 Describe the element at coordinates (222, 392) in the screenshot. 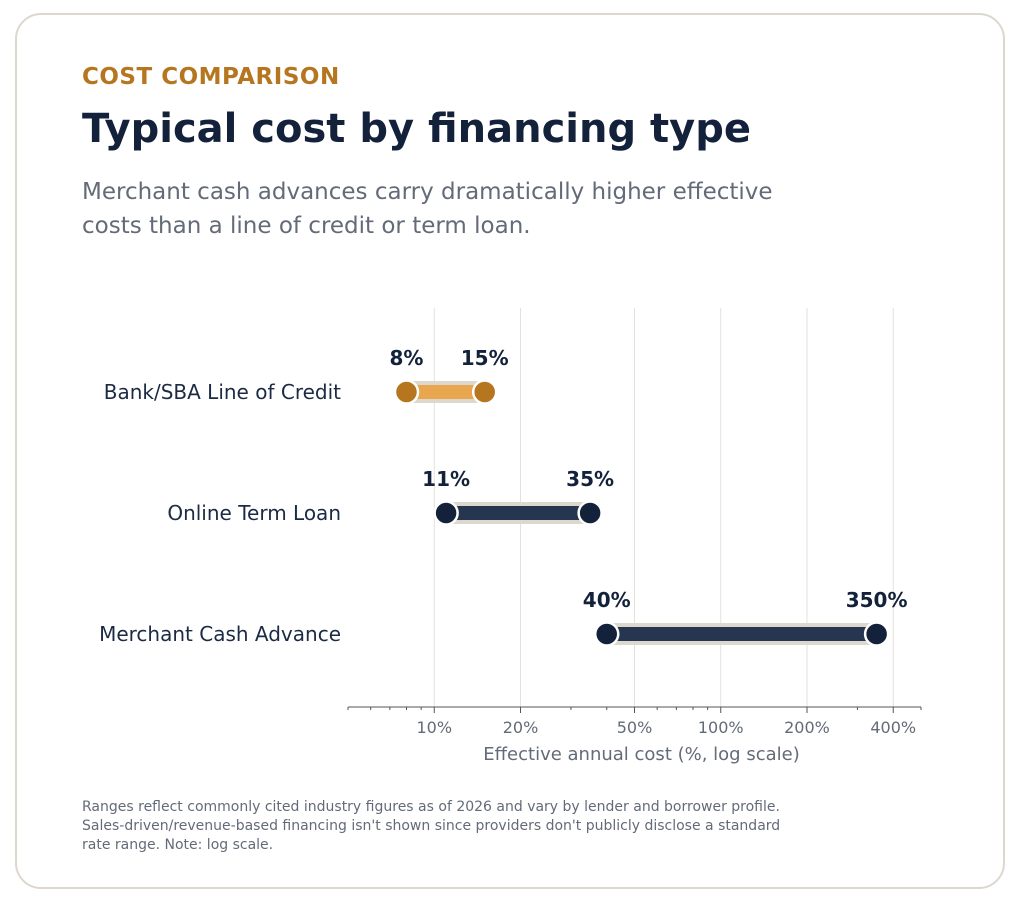

I see `row-label: Bank/SBA Line of Credit` at that location.